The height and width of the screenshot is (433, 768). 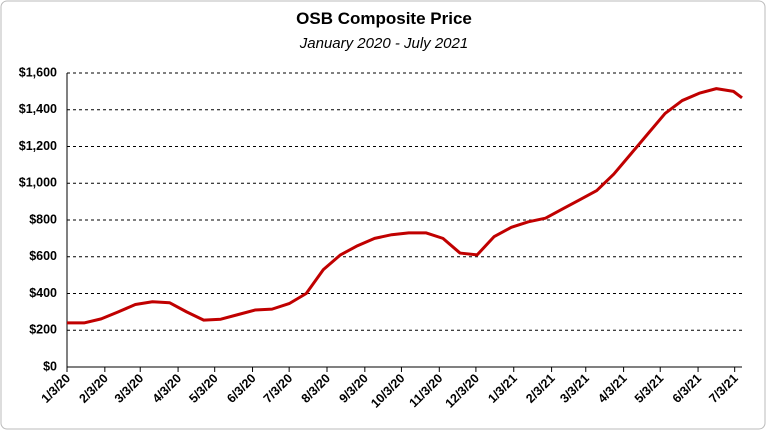 What do you see at coordinates (384, 18) in the screenshot?
I see `chart-title: OSB Composite Price` at bounding box center [384, 18].